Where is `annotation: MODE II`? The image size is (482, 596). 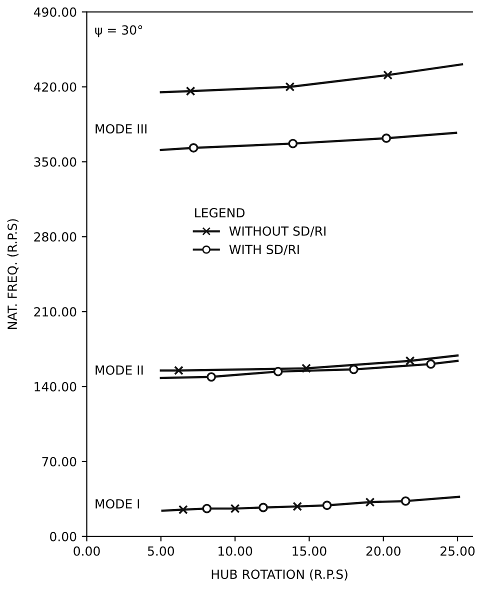
annotation: MODE II is located at coordinates (119, 370).